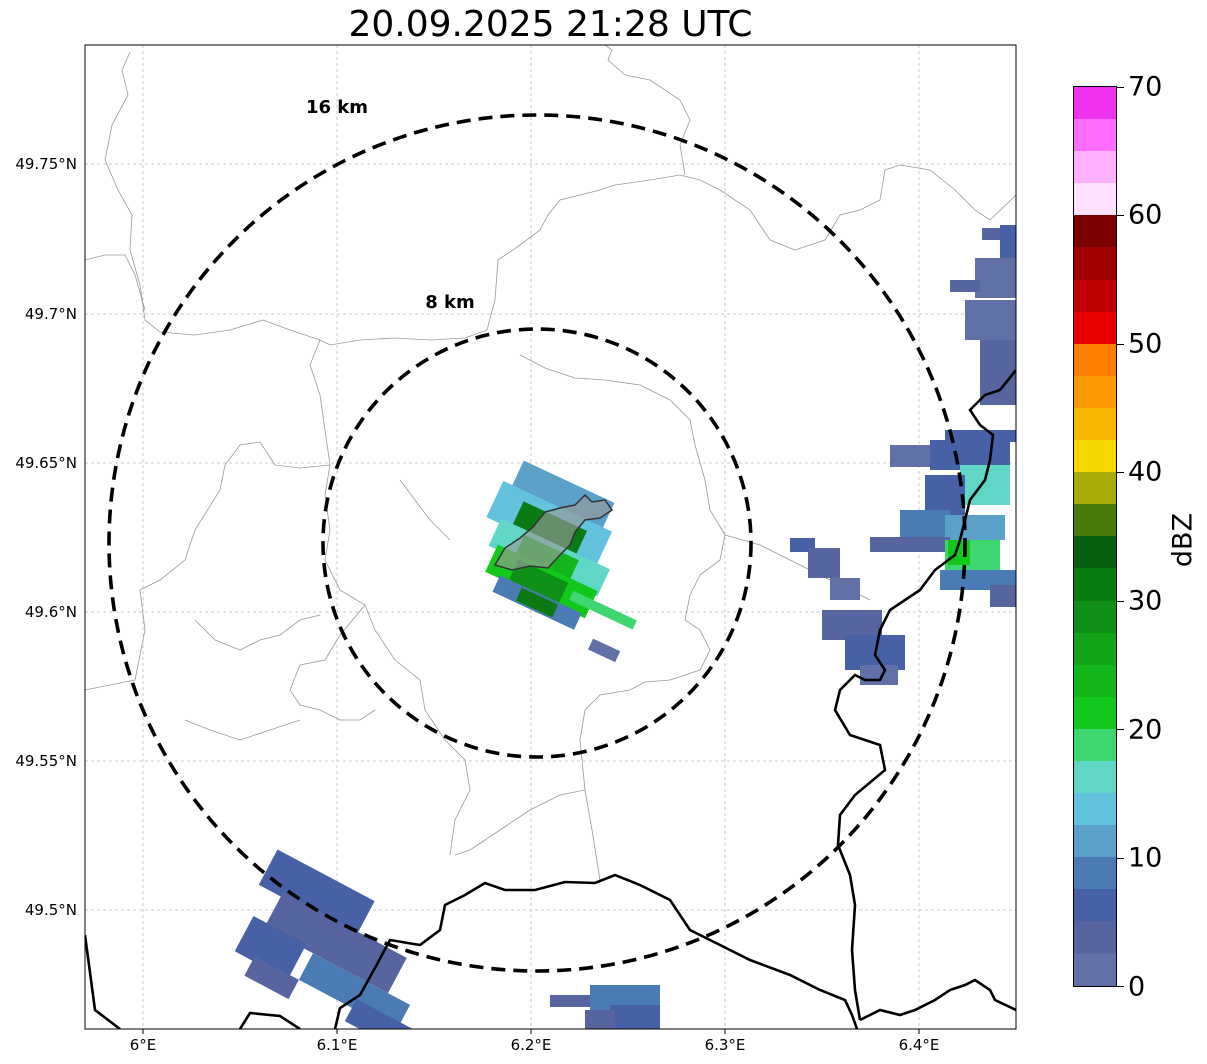  What do you see at coordinates (46, 761) in the screenshot?
I see `lat-label: 49.55°N` at bounding box center [46, 761].